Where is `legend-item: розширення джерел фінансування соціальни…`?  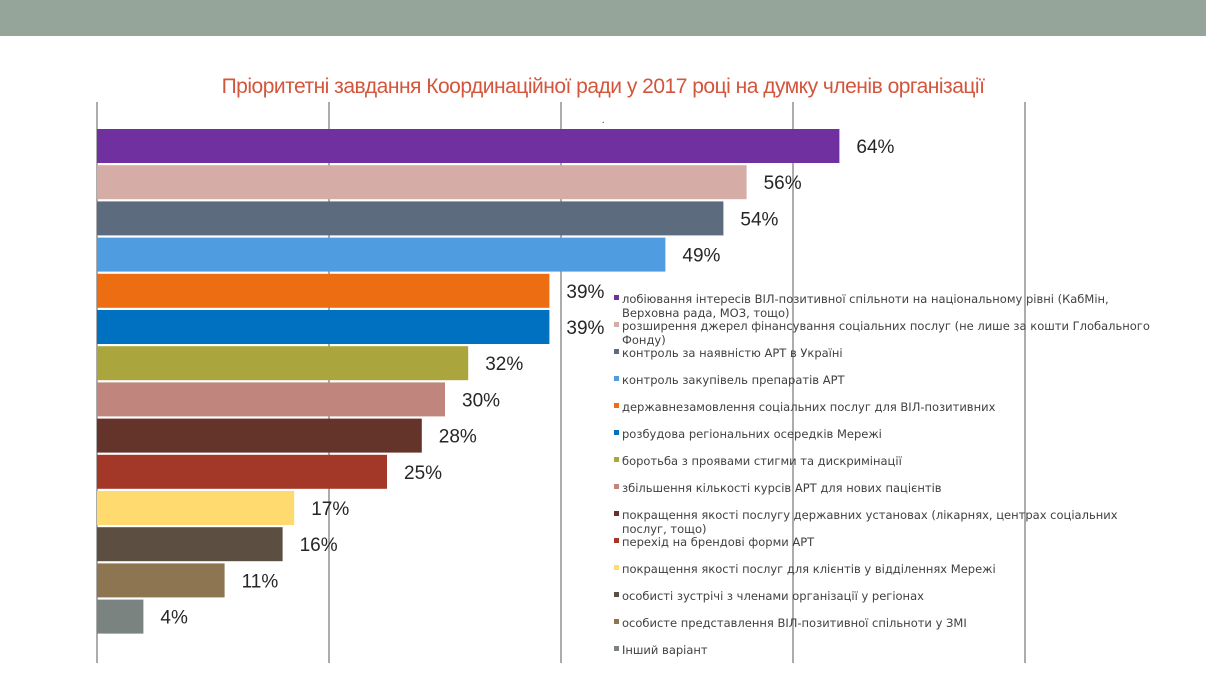
legend-item: розширення джерел фінансування соціальни… is located at coordinates (886, 333).